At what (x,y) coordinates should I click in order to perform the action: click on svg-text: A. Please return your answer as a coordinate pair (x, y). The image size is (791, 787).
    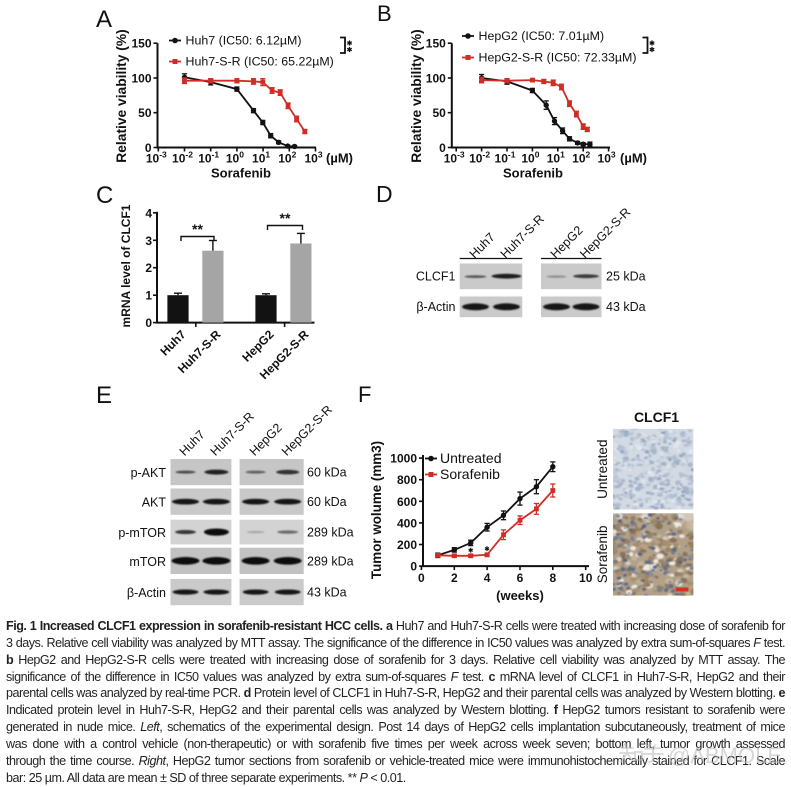
    Looking at the image, I should click on (104, 19).